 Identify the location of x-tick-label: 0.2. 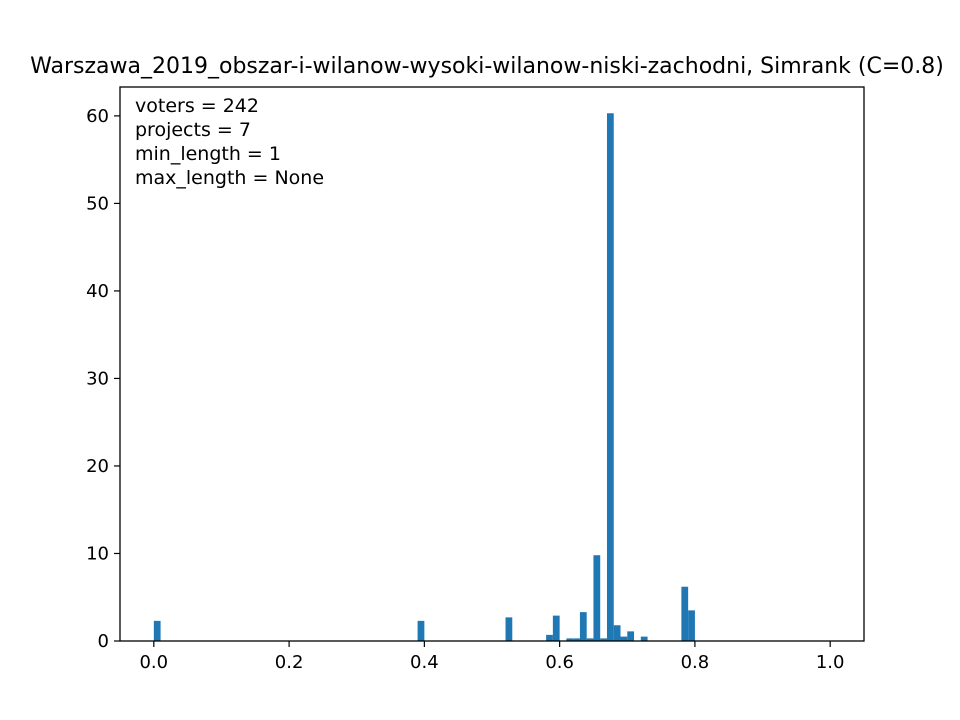
(289, 662).